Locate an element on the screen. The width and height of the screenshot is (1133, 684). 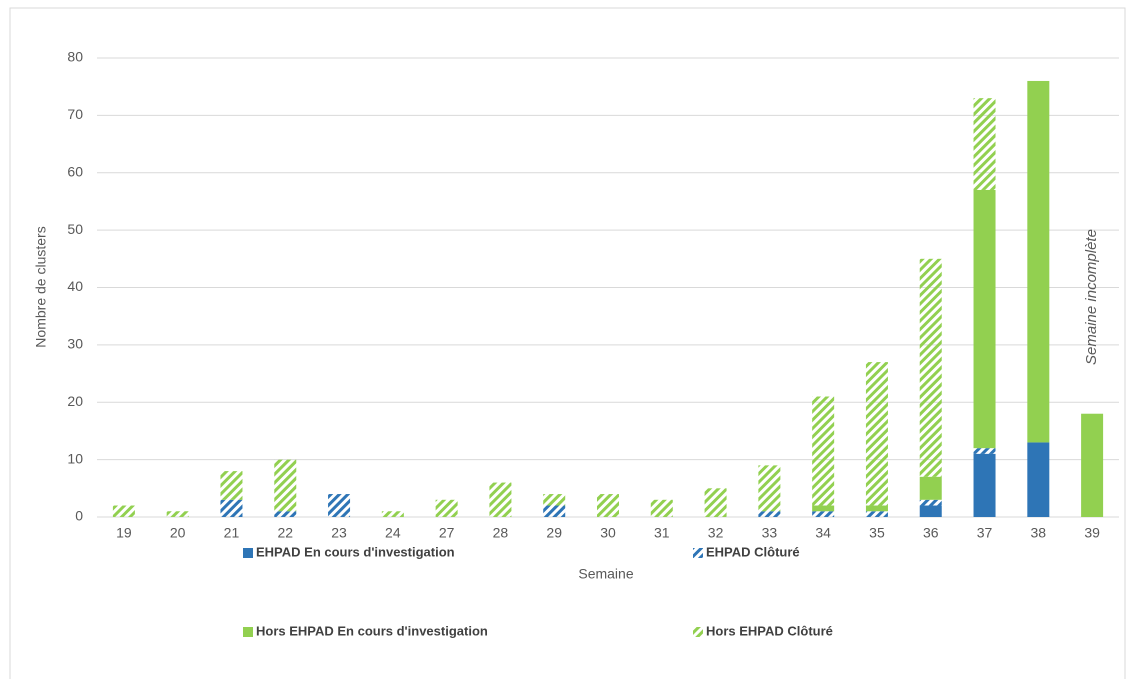
x-tick-label: 35 is located at coordinates (877, 533).